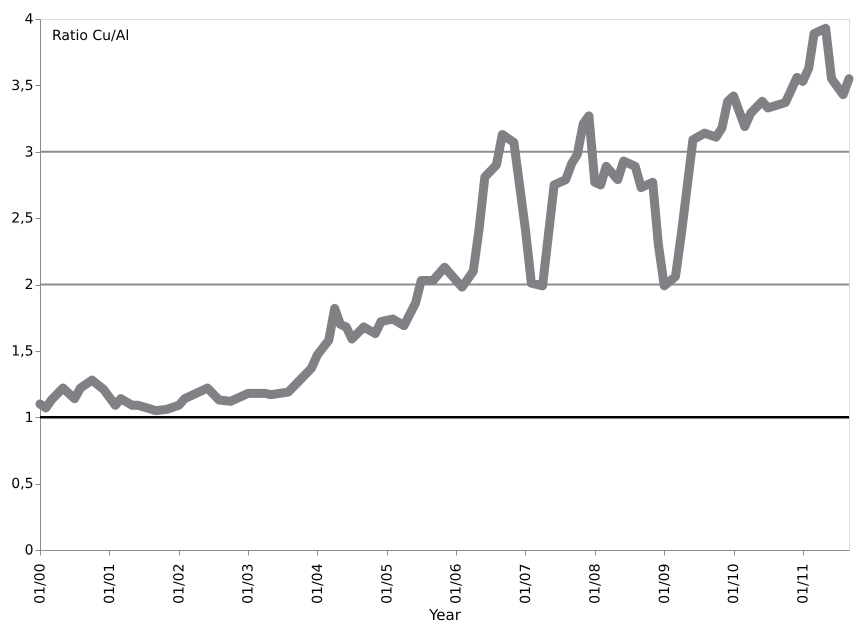 The image size is (856, 631). I want to click on y-tick-label: 1, so click(29, 418).